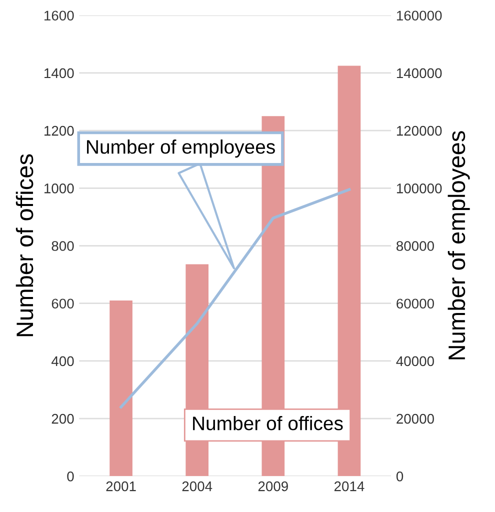 Image resolution: width=495 pixels, height=512 pixels. I want to click on x-tick-label: 2009, so click(273, 486).